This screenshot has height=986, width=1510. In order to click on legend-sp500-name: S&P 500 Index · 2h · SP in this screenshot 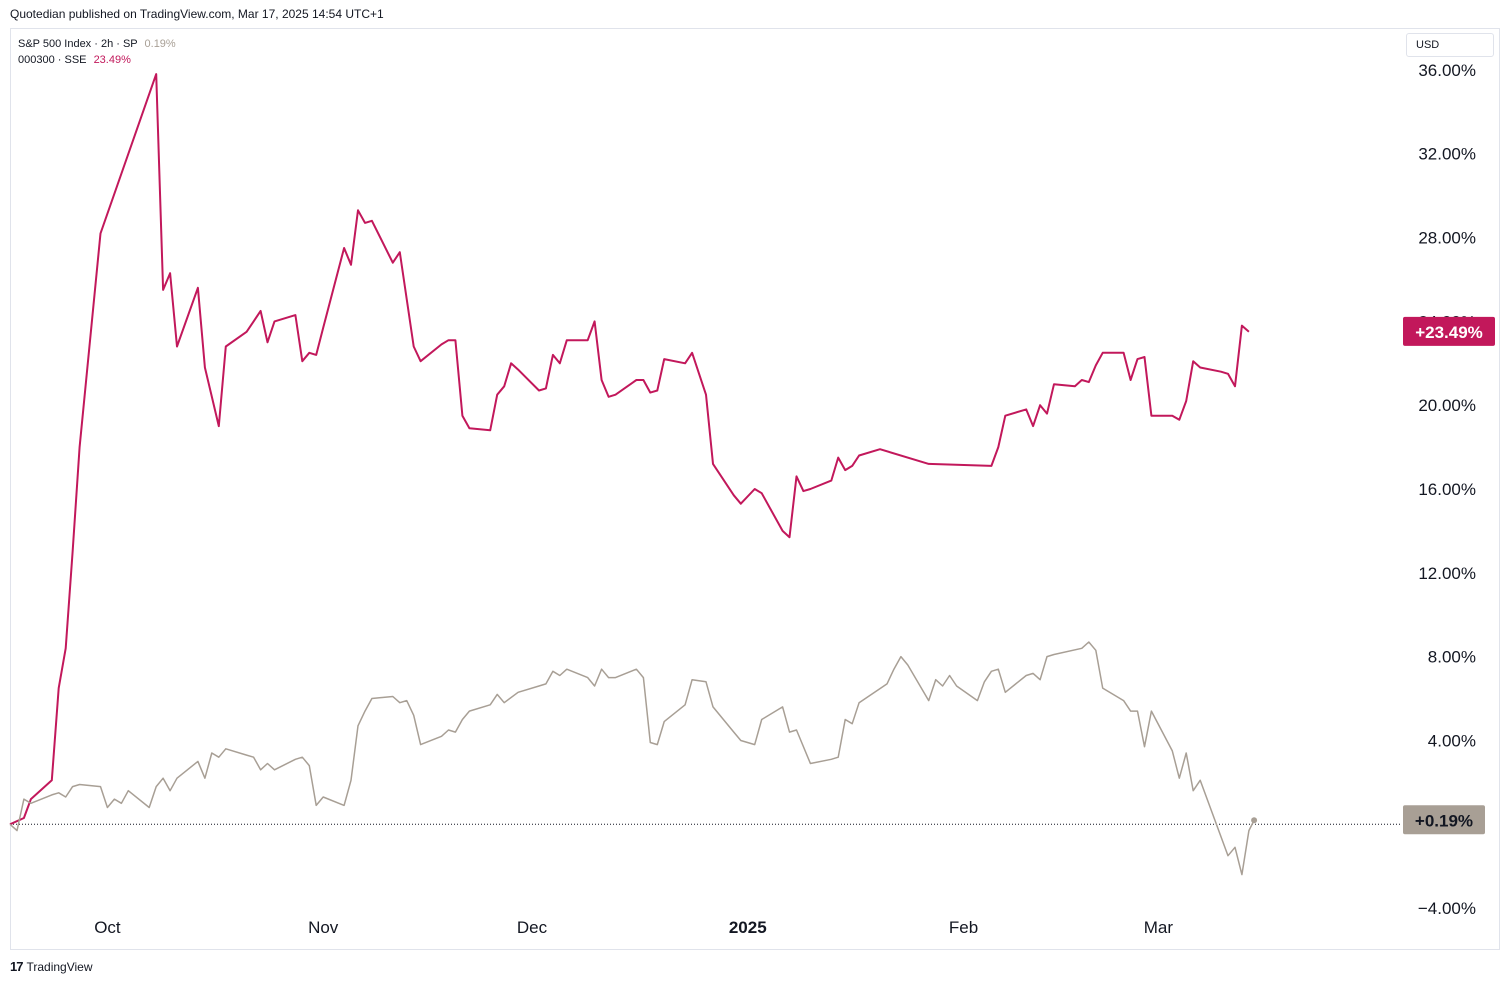, I will do `click(78, 44)`.